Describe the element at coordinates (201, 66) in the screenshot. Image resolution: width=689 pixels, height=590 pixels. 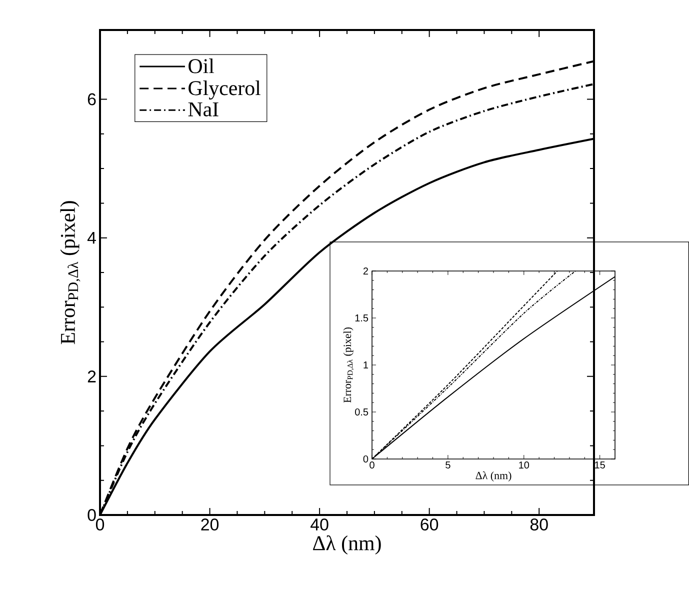
I see `legend-label: Oil` at that location.